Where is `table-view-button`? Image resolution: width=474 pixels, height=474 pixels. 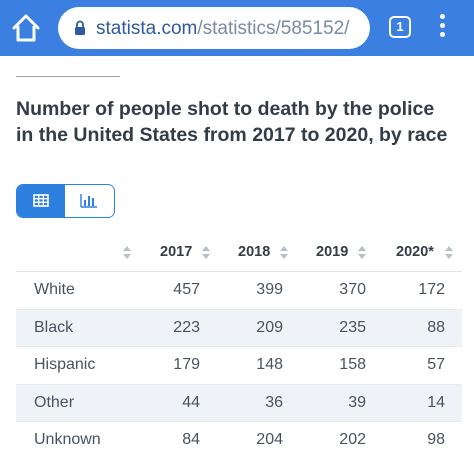
table-view-button is located at coordinates (41, 201).